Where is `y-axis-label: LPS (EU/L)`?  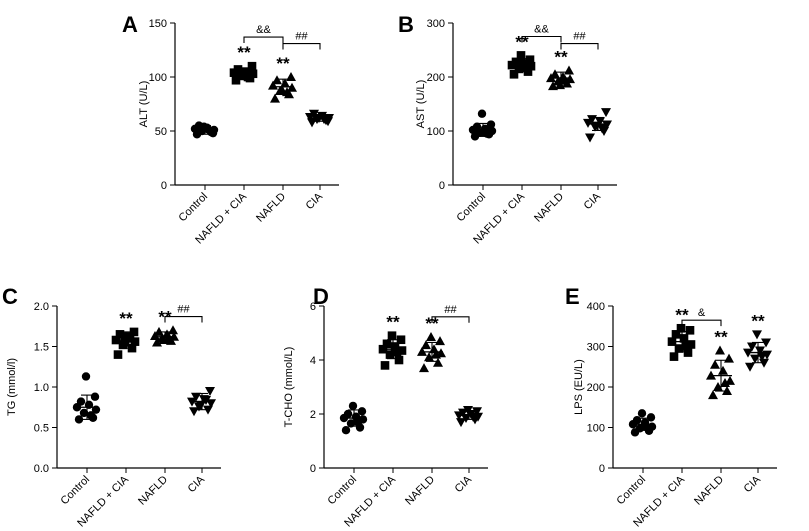 y-axis-label: LPS (EU/L) is located at coordinates (579, 387).